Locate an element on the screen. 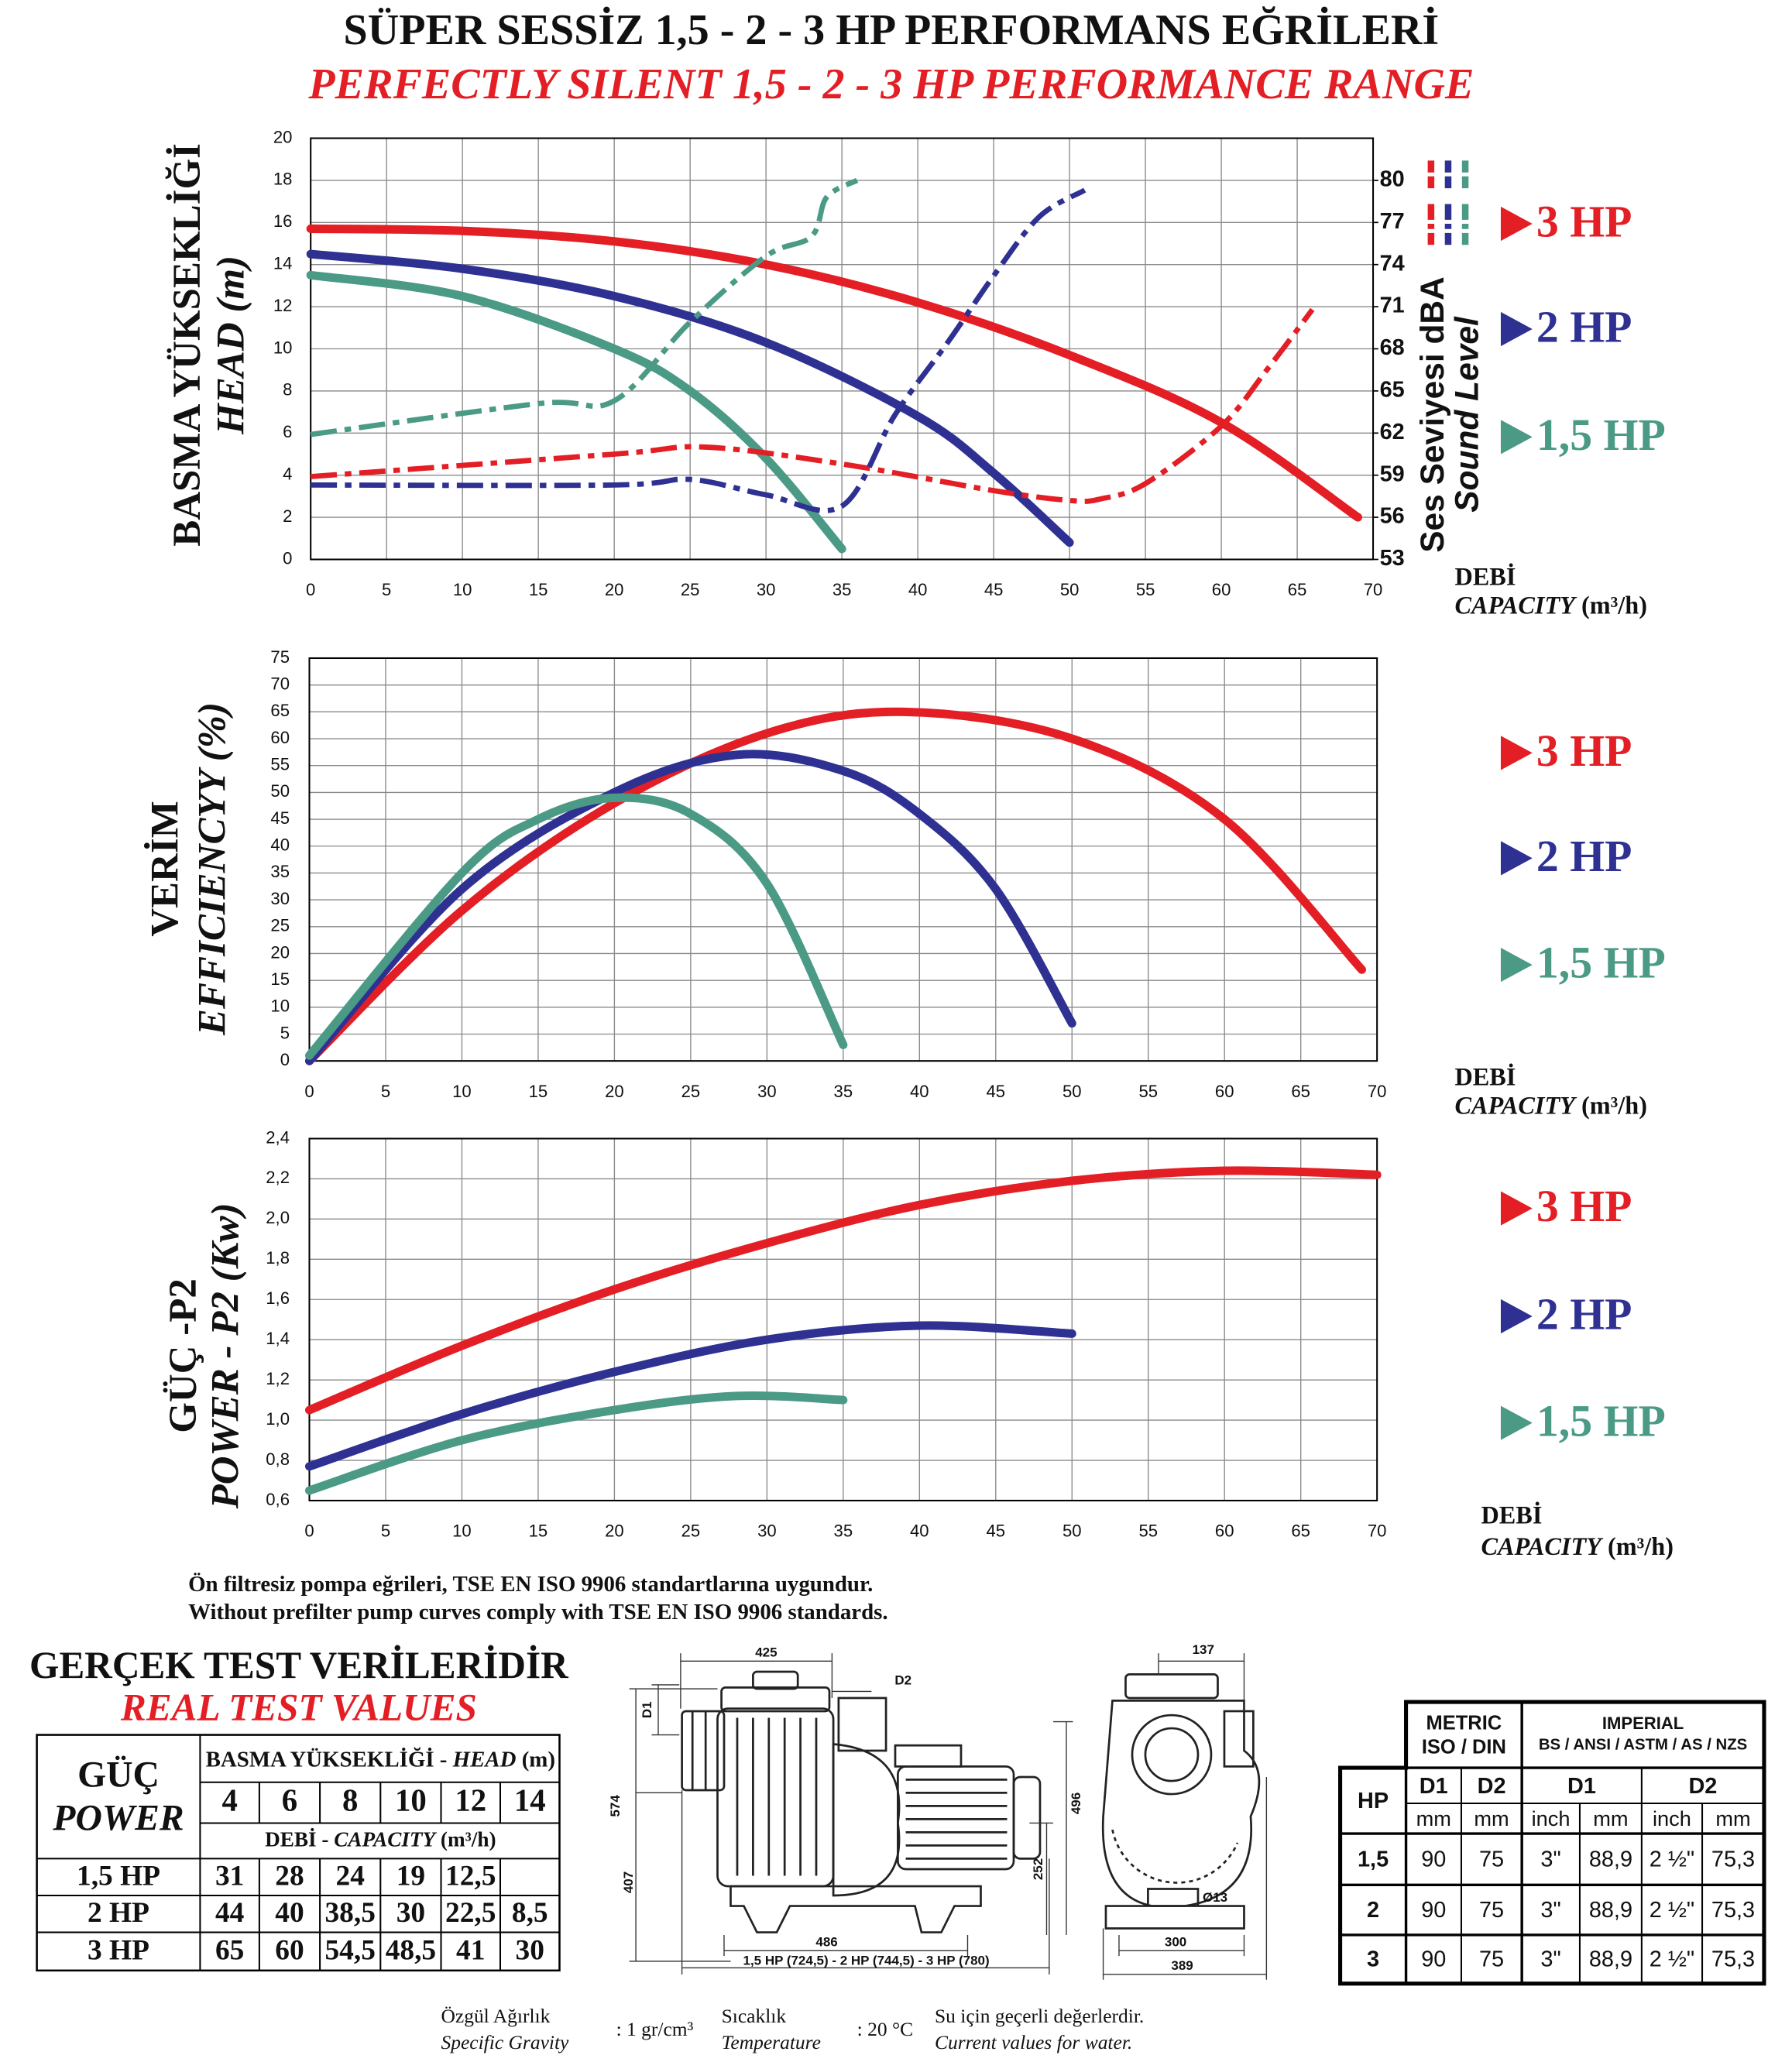 This screenshot has width=1792, height=2055. y2-tick-label: 59 is located at coordinates (1392, 474).